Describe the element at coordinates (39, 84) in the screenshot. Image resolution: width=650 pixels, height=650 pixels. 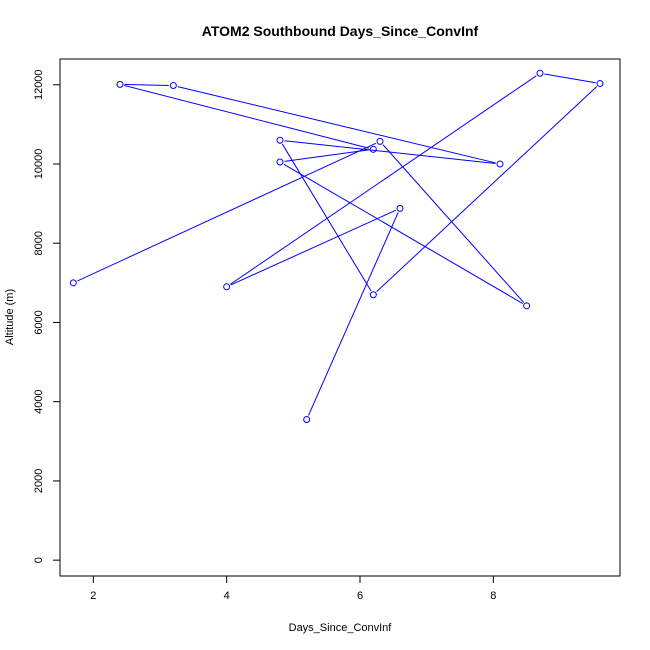
I see `y-tick-label: 12000` at that location.